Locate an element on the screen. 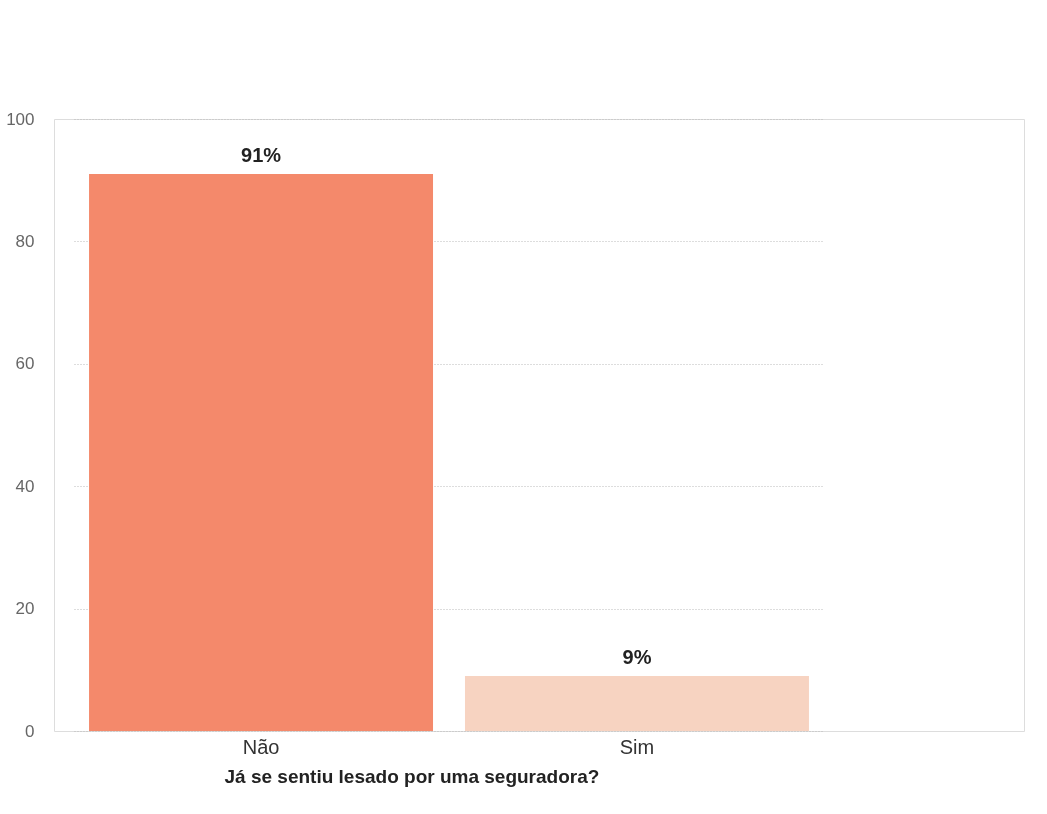  x-tick-label: Não is located at coordinates (261, 746).